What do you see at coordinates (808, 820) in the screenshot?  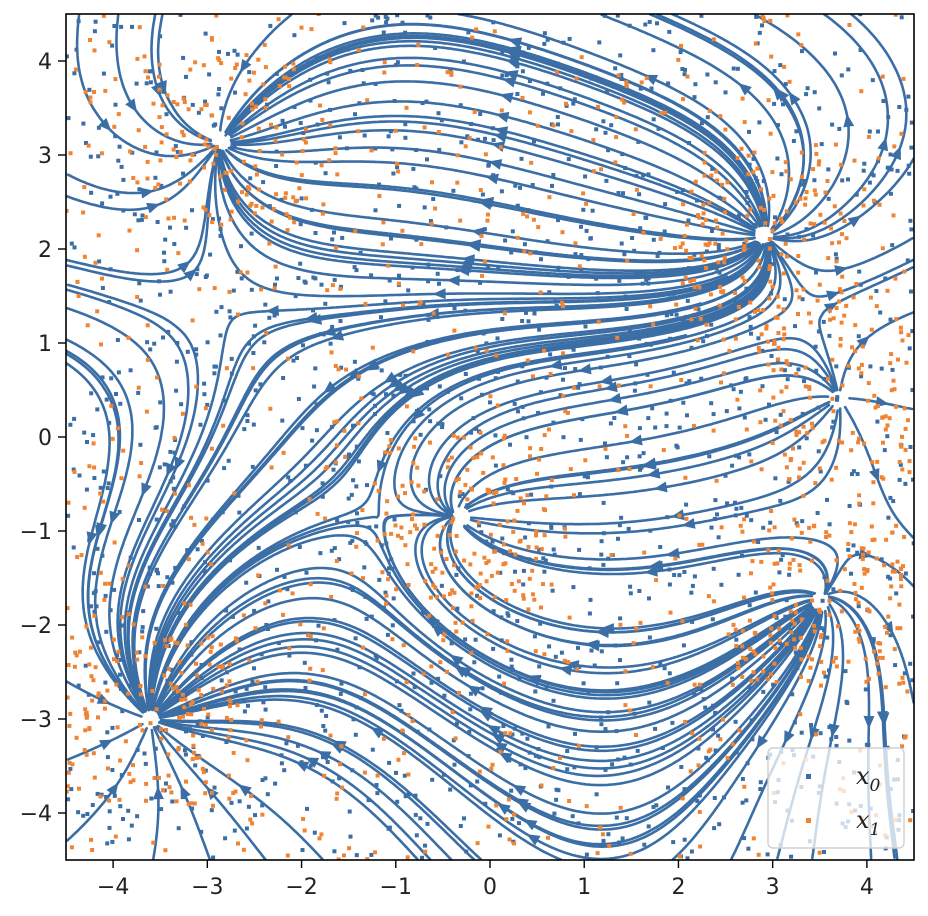 I see `legend-marker` at bounding box center [808, 820].